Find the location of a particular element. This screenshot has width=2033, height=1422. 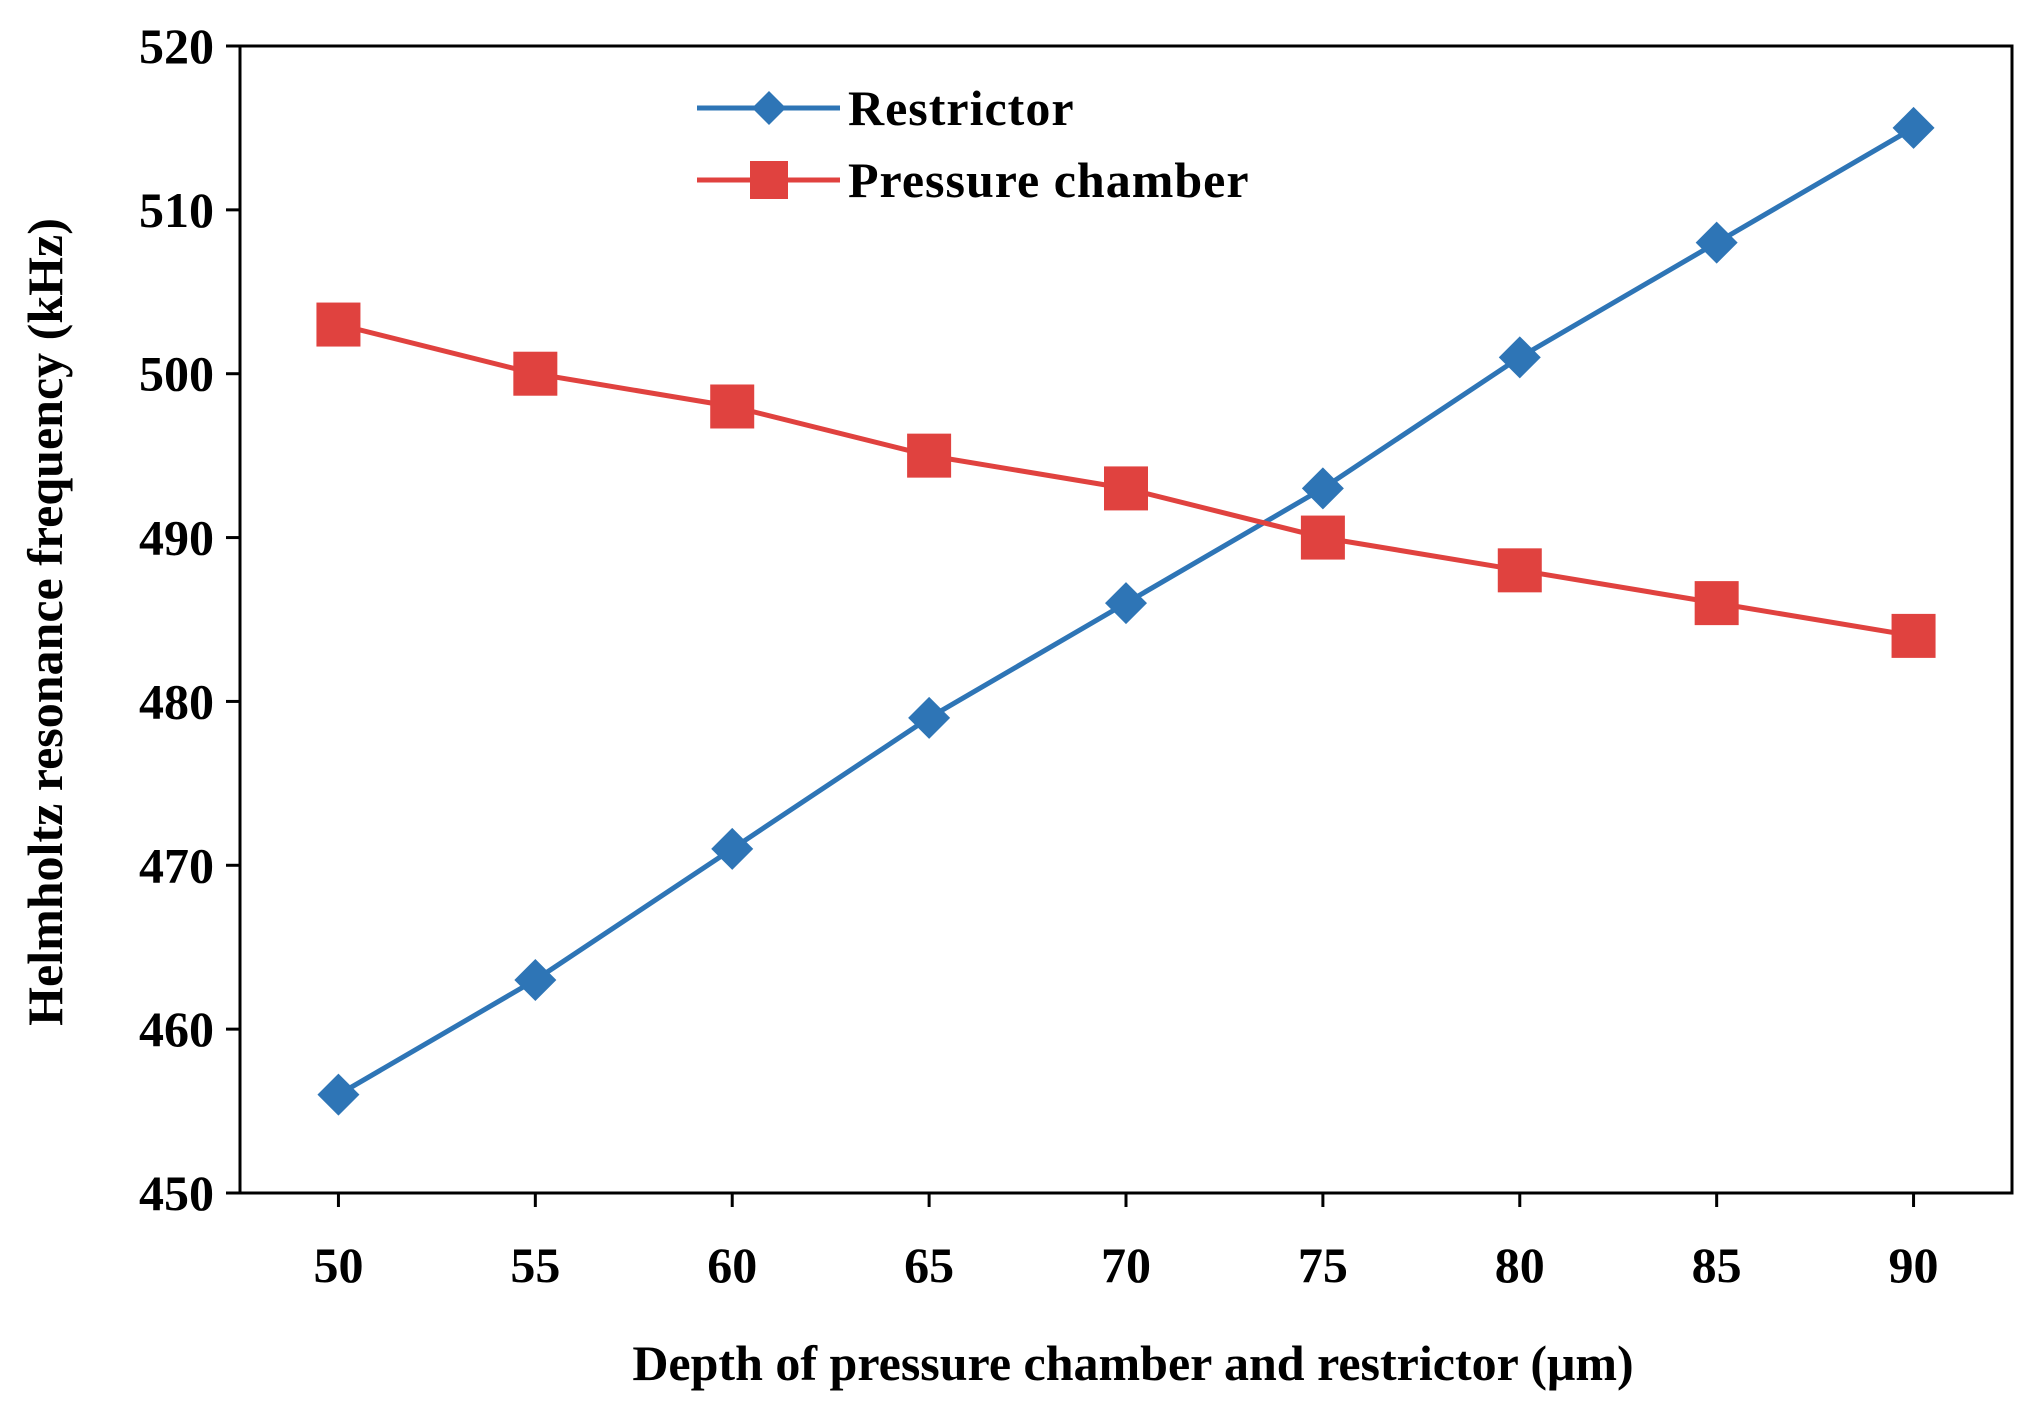

y-tick-label: 460 is located at coordinates (176, 1029).